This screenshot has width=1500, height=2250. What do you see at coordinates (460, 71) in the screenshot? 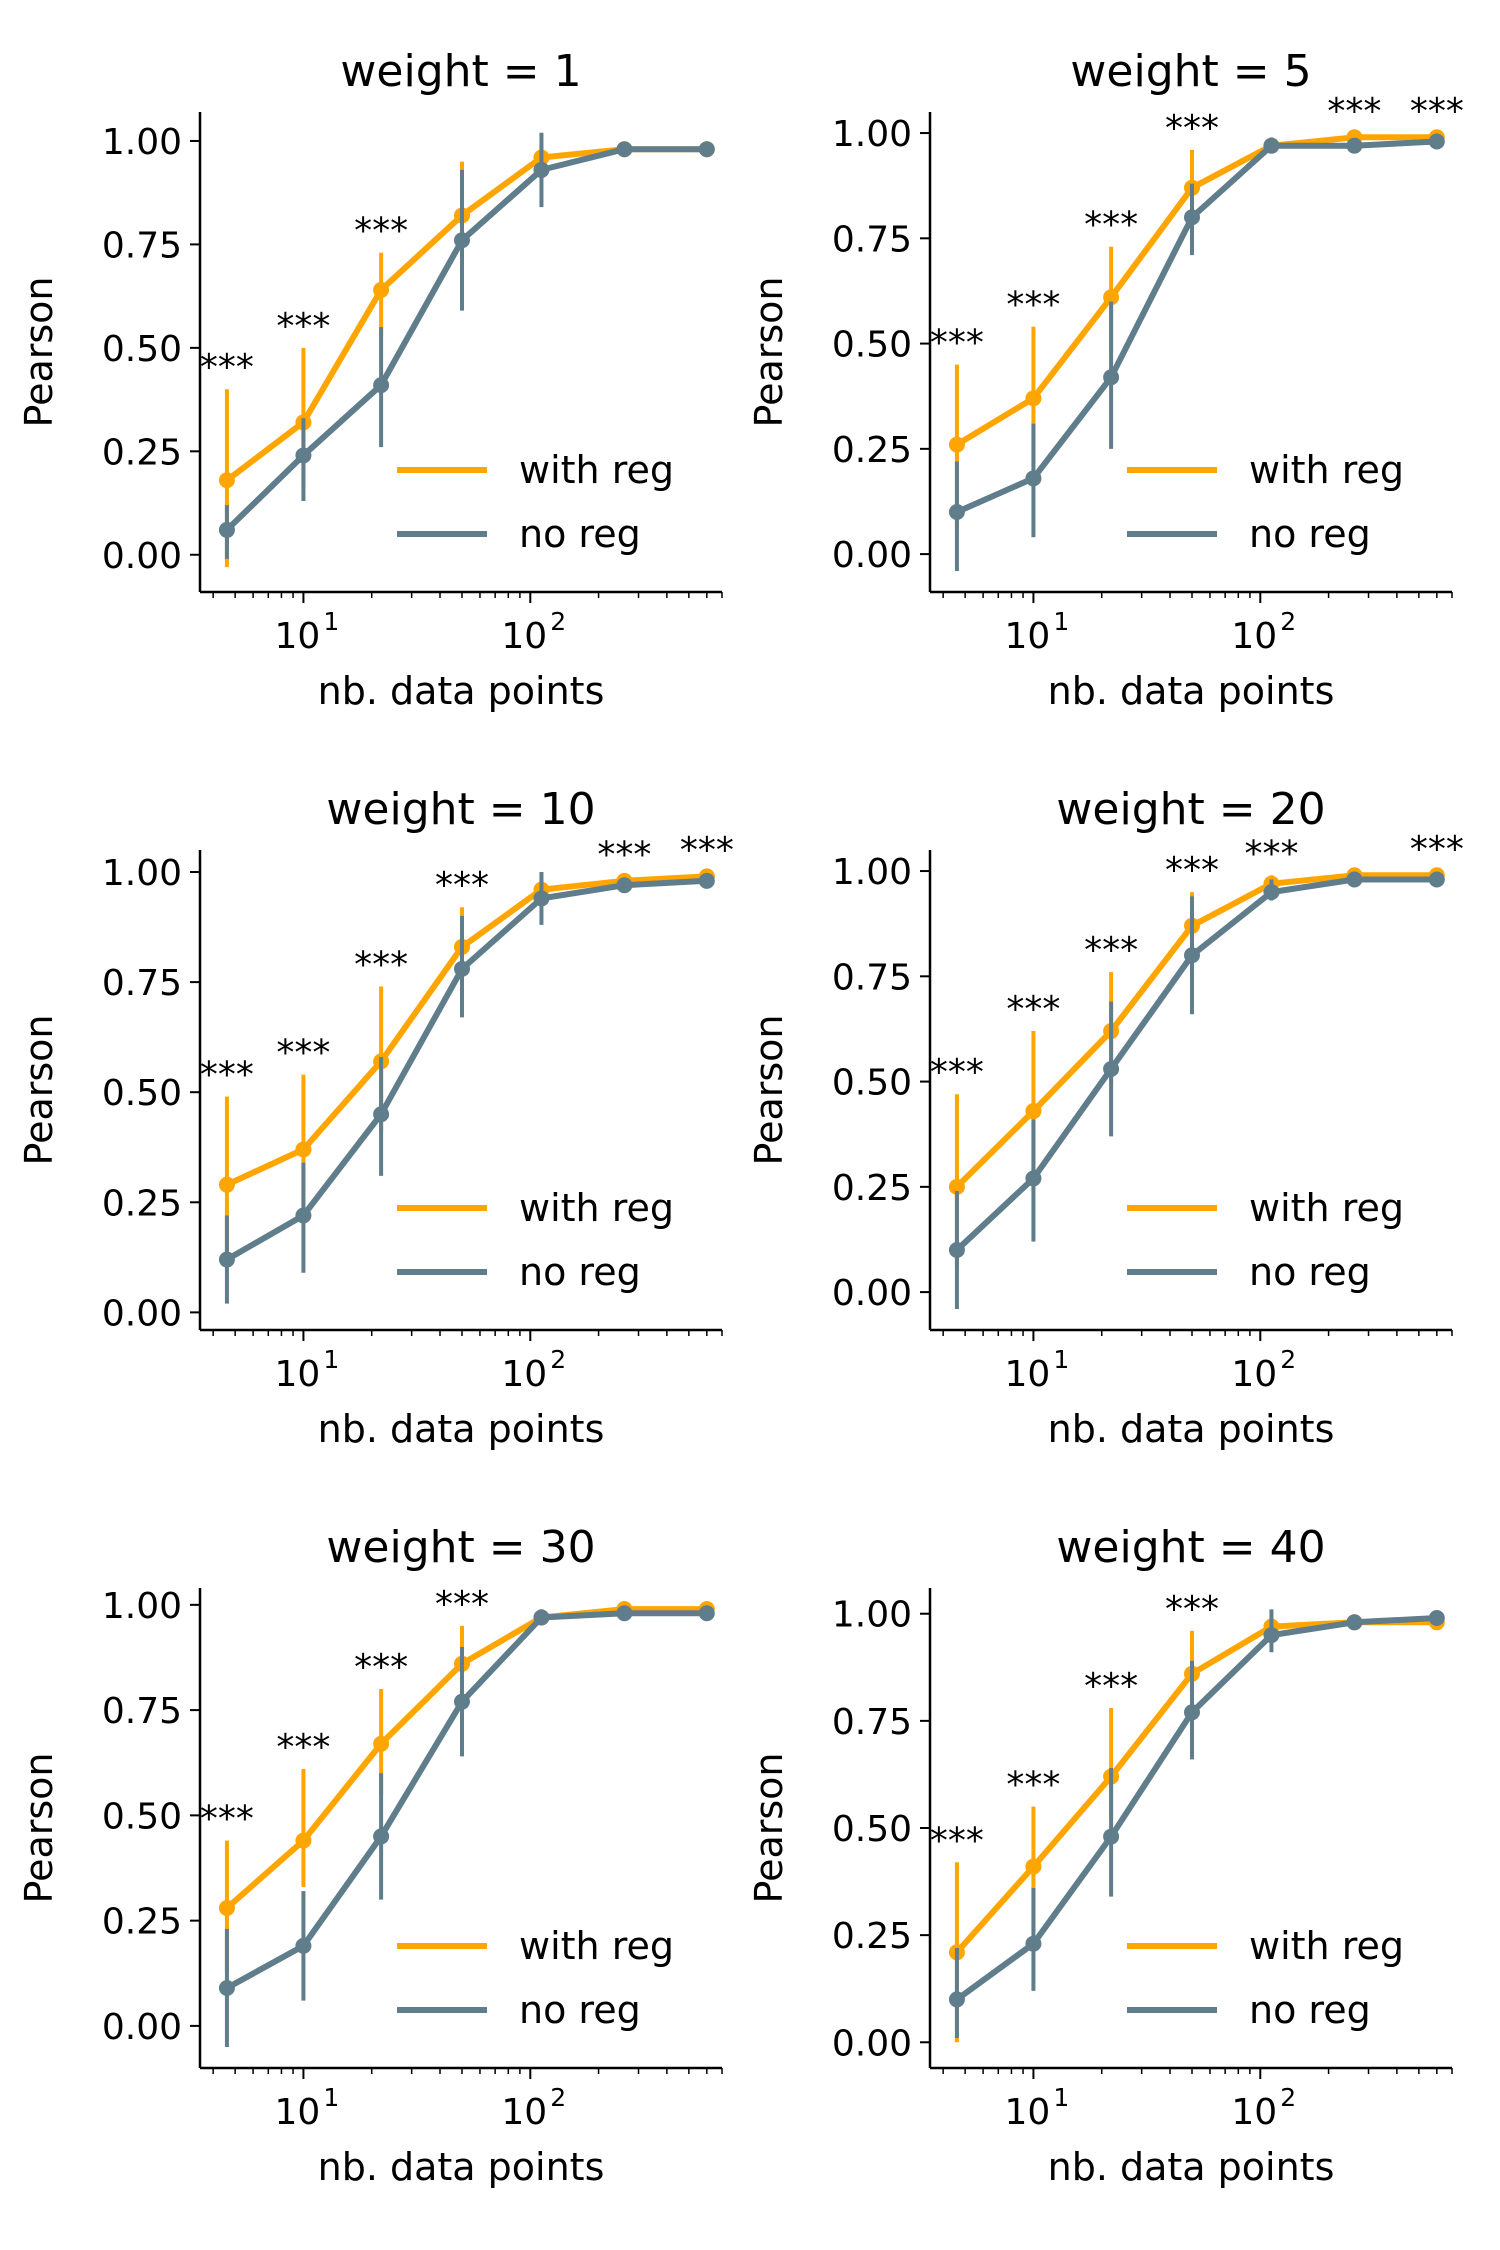
I see `chart-title: weight = 1` at bounding box center [460, 71].